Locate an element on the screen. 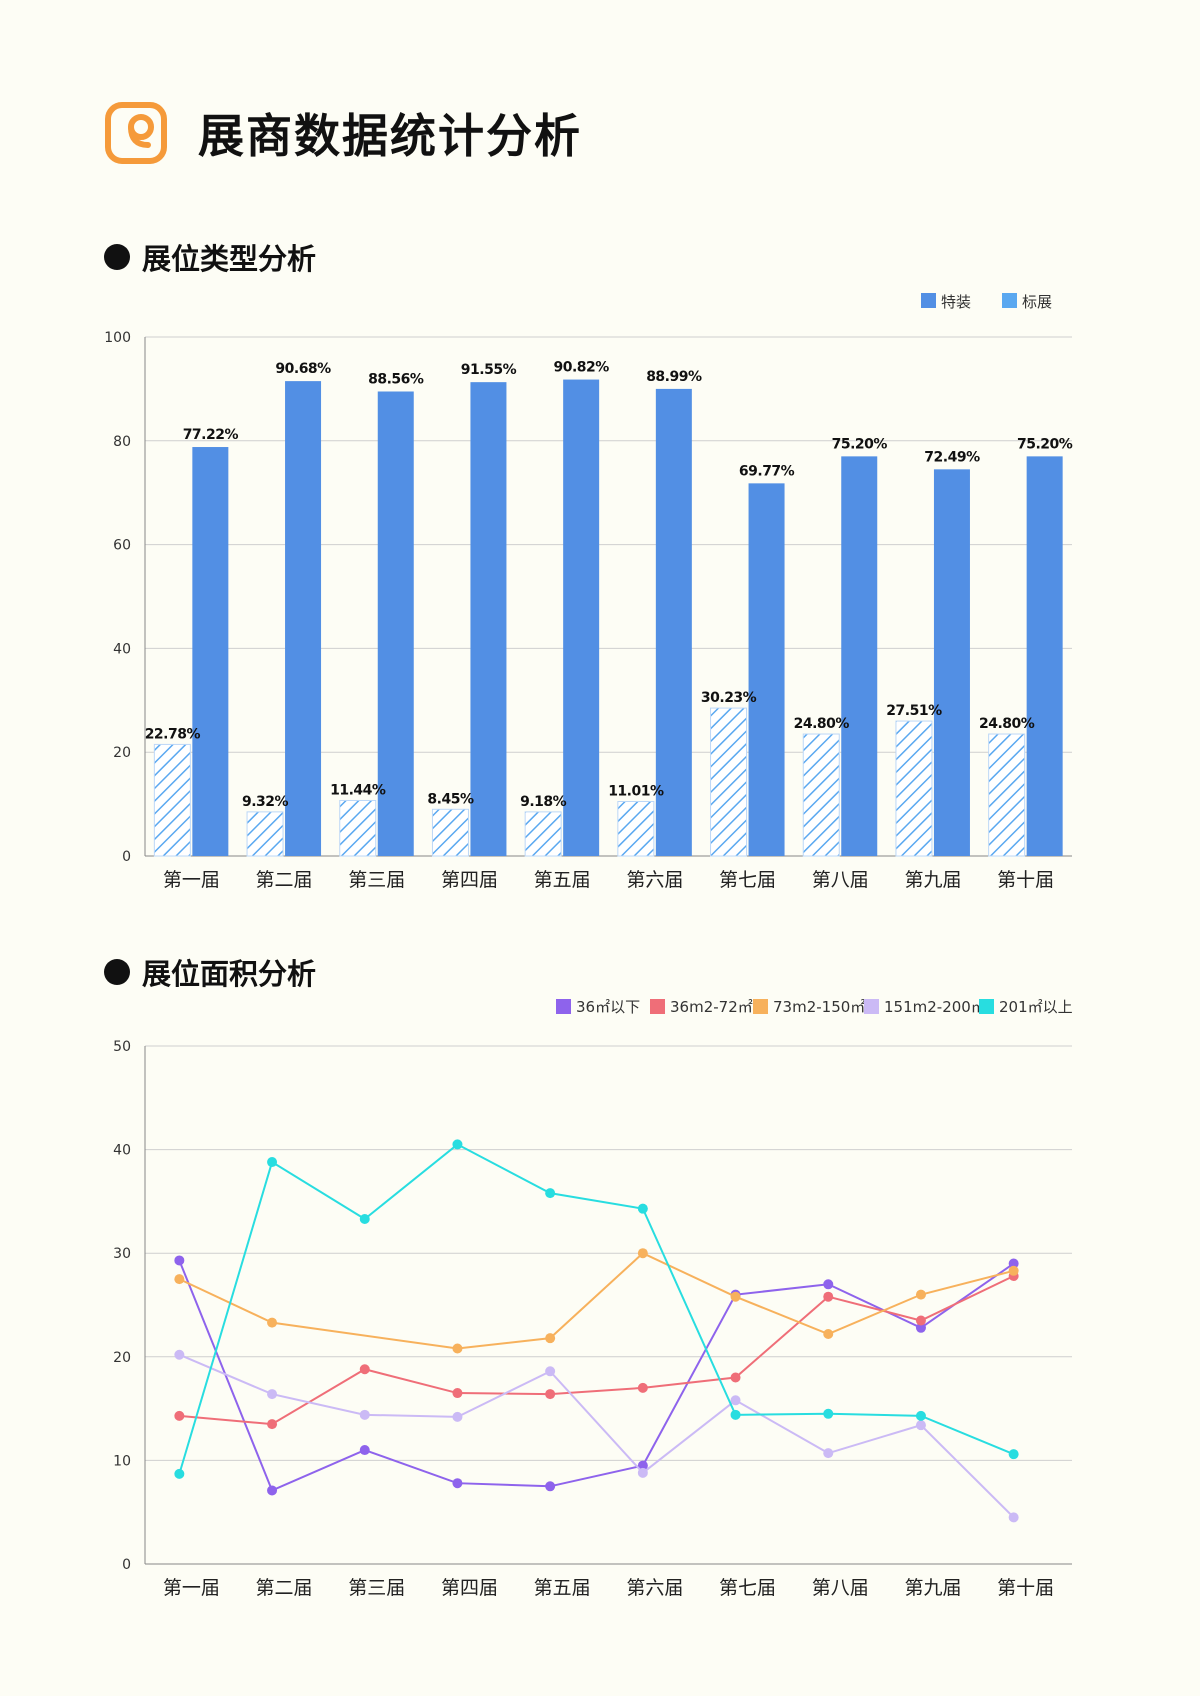  y-tick-label: 30 is located at coordinates (122, 1254).